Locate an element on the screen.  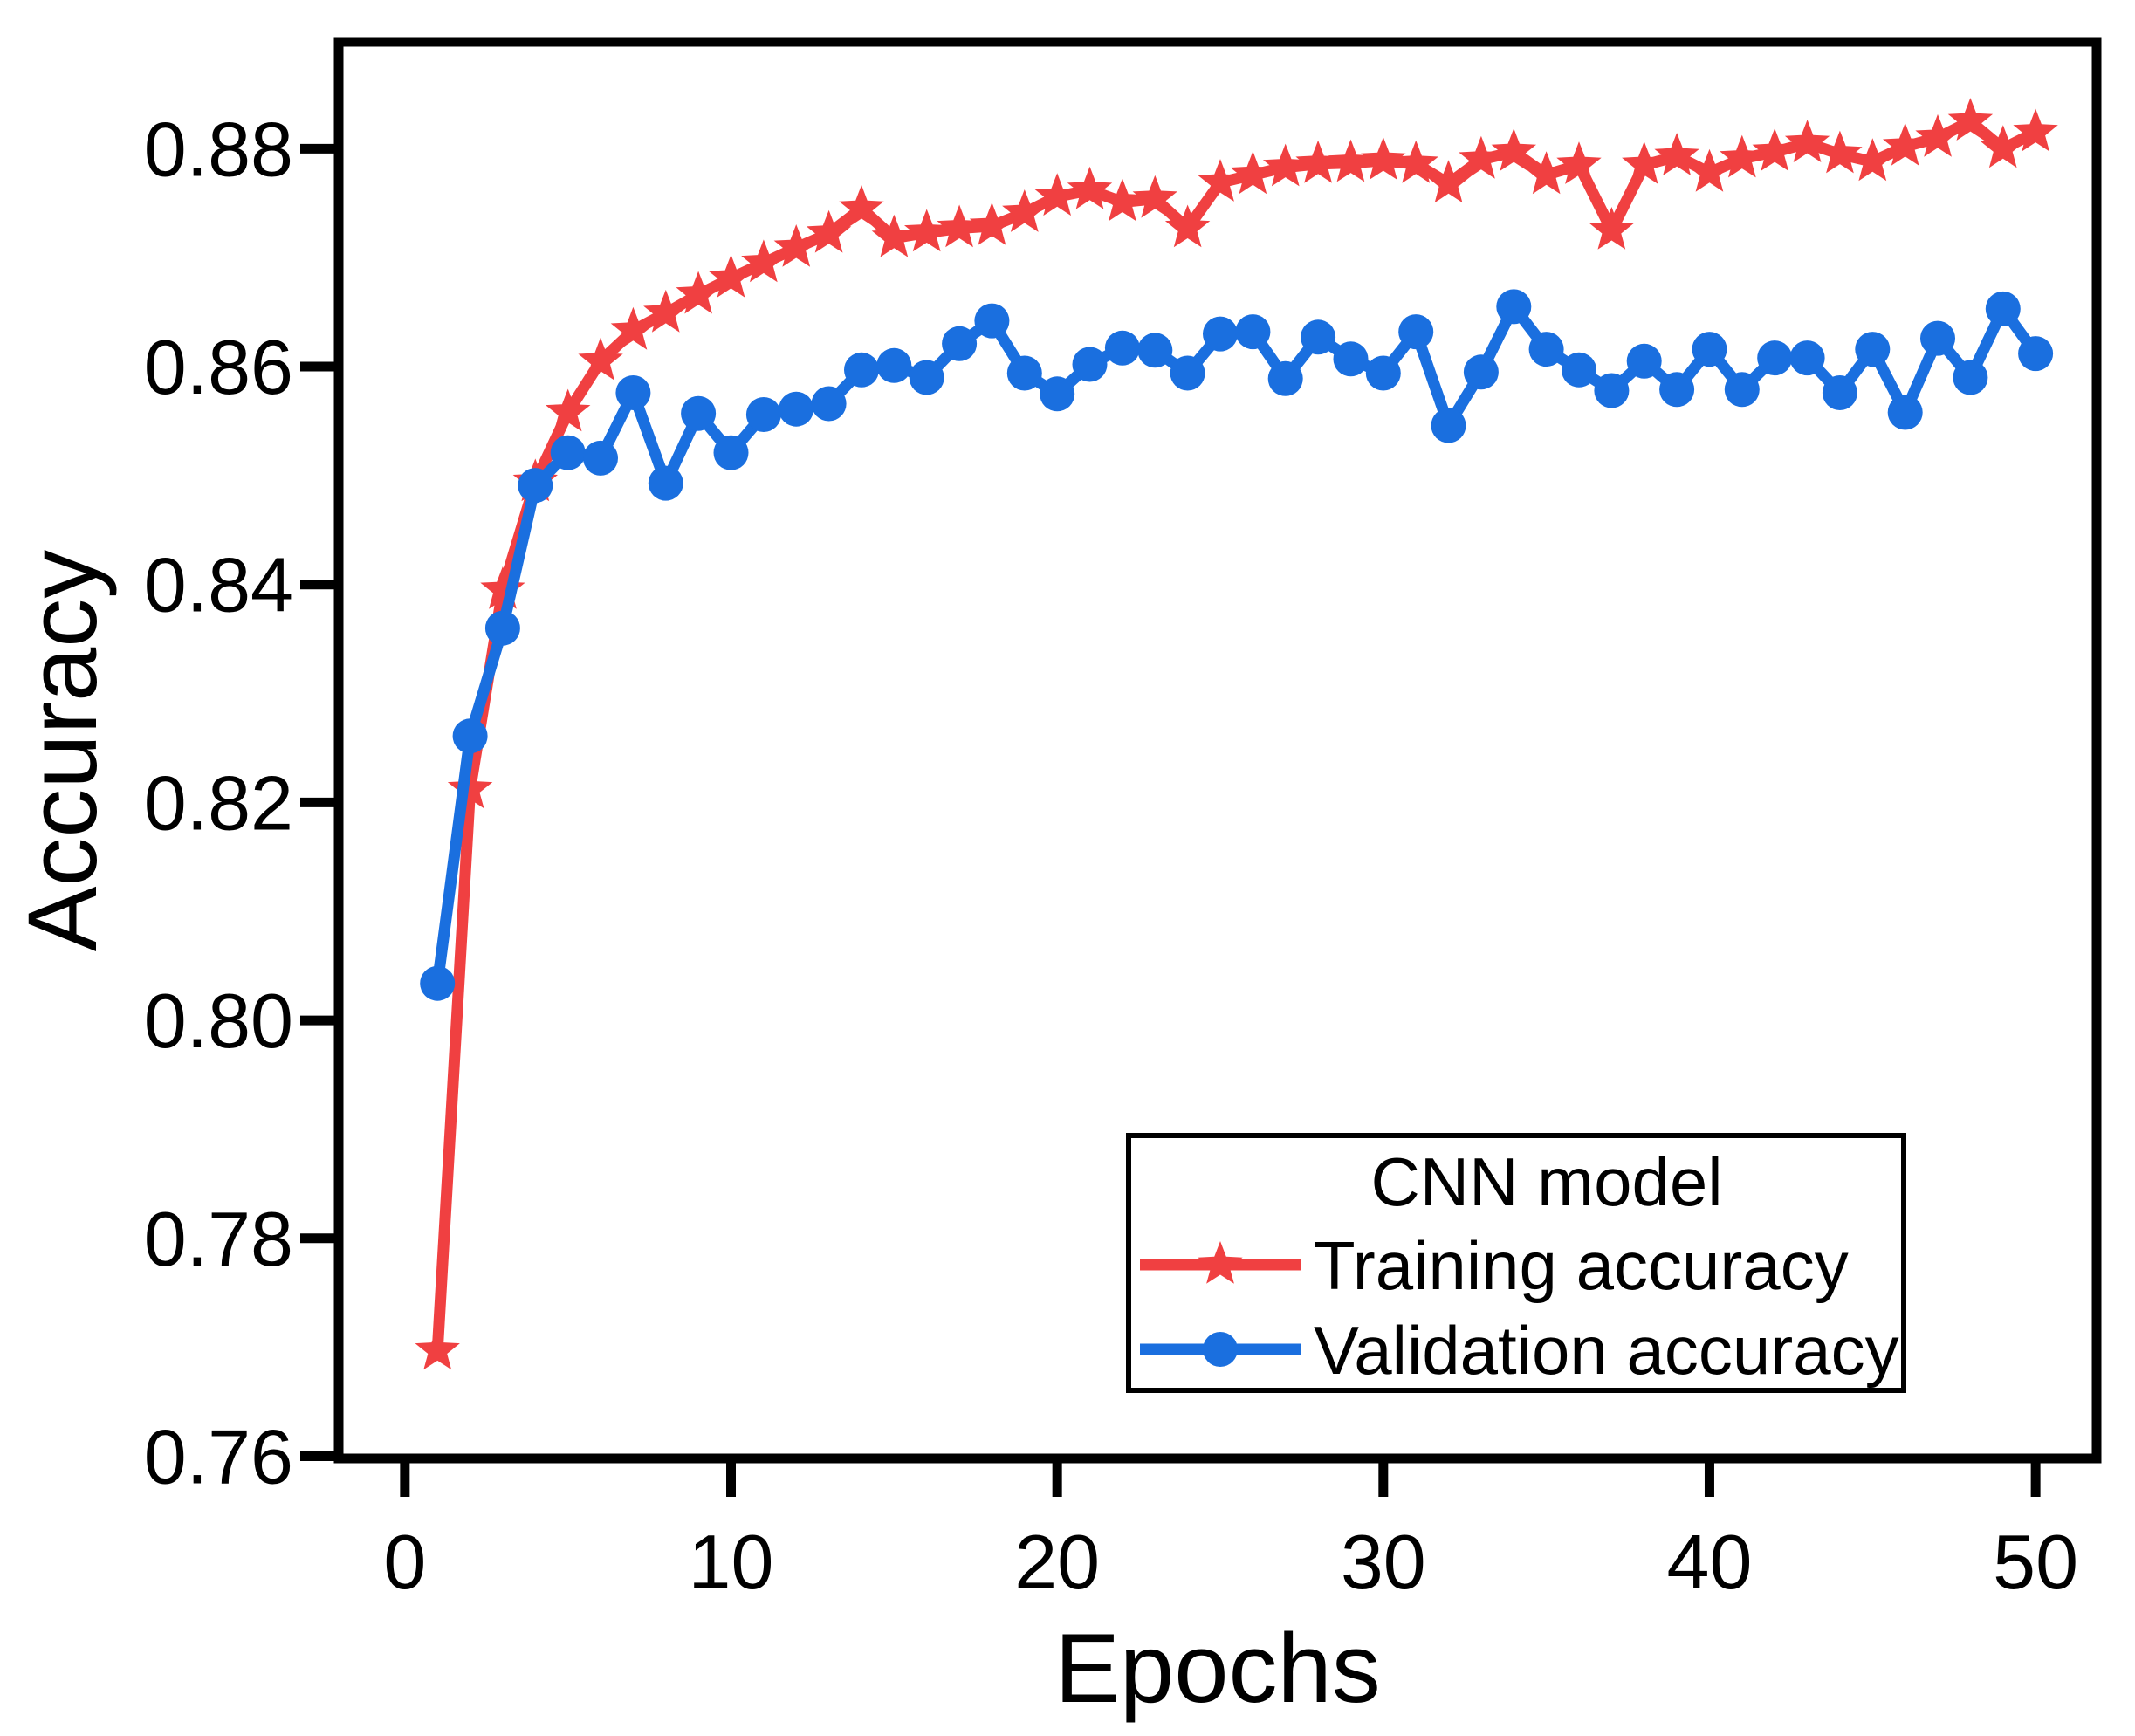
legend-validation-circle-icon is located at coordinates (1220, 1349).